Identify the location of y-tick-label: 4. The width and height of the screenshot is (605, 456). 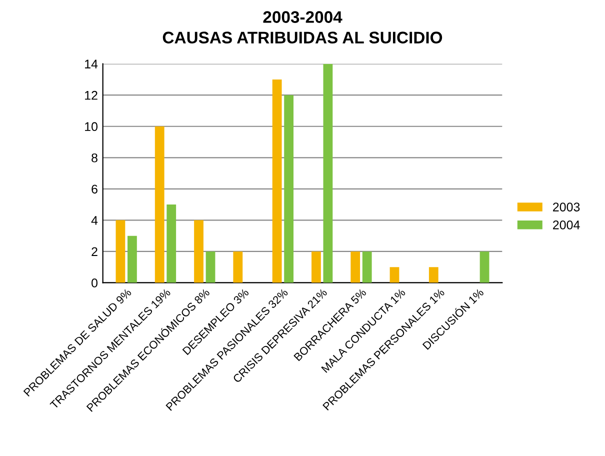
(94, 220).